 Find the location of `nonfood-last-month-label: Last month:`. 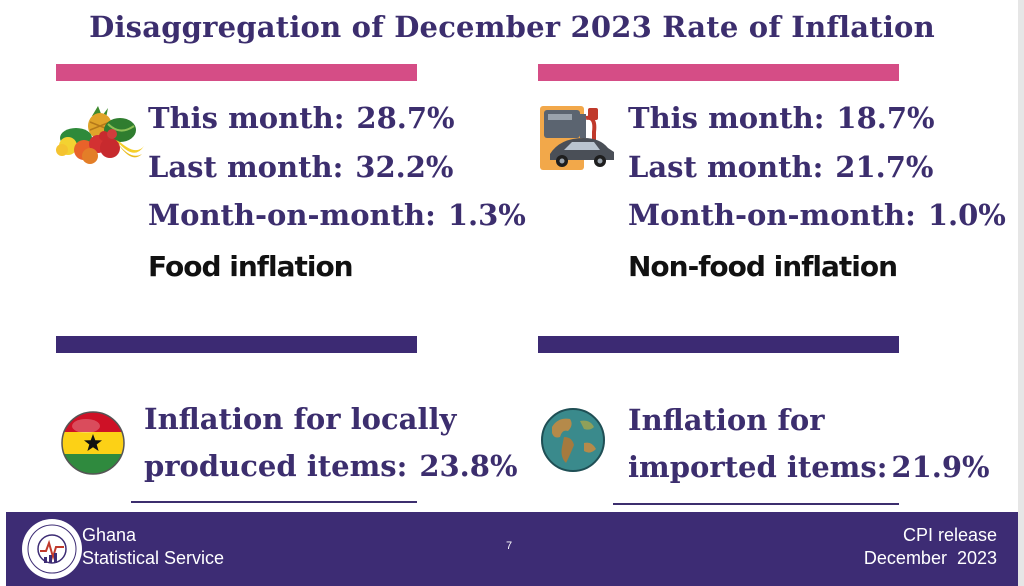

nonfood-last-month-label: Last month: is located at coordinates (726, 167).